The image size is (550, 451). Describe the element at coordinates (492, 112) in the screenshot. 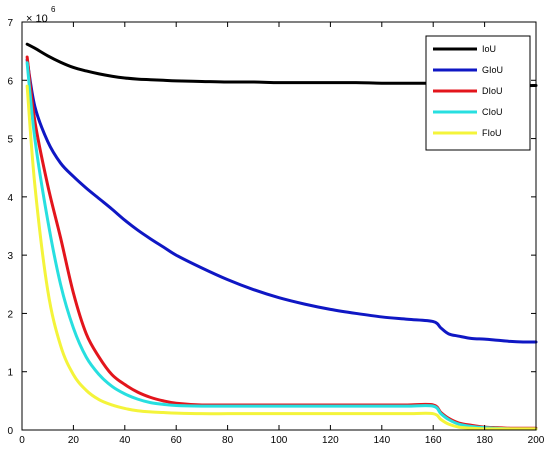

I see `legend-label-ciou: CIoU` at that location.